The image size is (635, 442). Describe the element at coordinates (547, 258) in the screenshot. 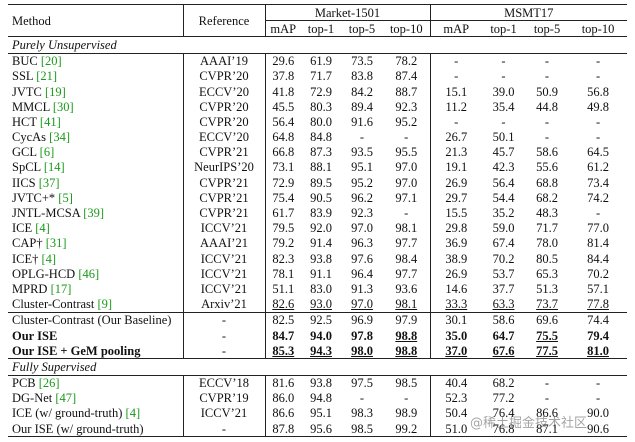

I see `value-cell: 80.5` at that location.